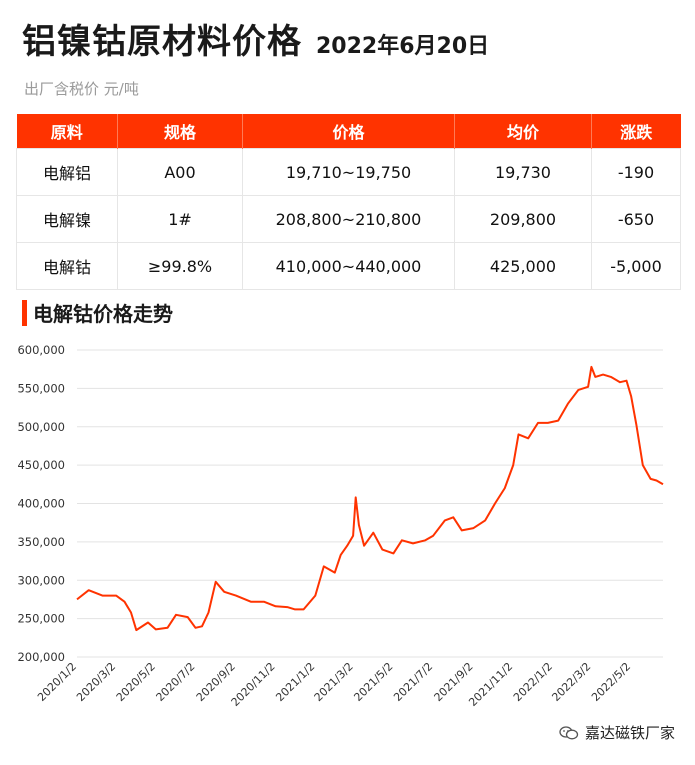 This screenshot has width=695, height=765. I want to click on table-header-row: 原料 规格 价格 均价 涨跌, so click(348, 131).